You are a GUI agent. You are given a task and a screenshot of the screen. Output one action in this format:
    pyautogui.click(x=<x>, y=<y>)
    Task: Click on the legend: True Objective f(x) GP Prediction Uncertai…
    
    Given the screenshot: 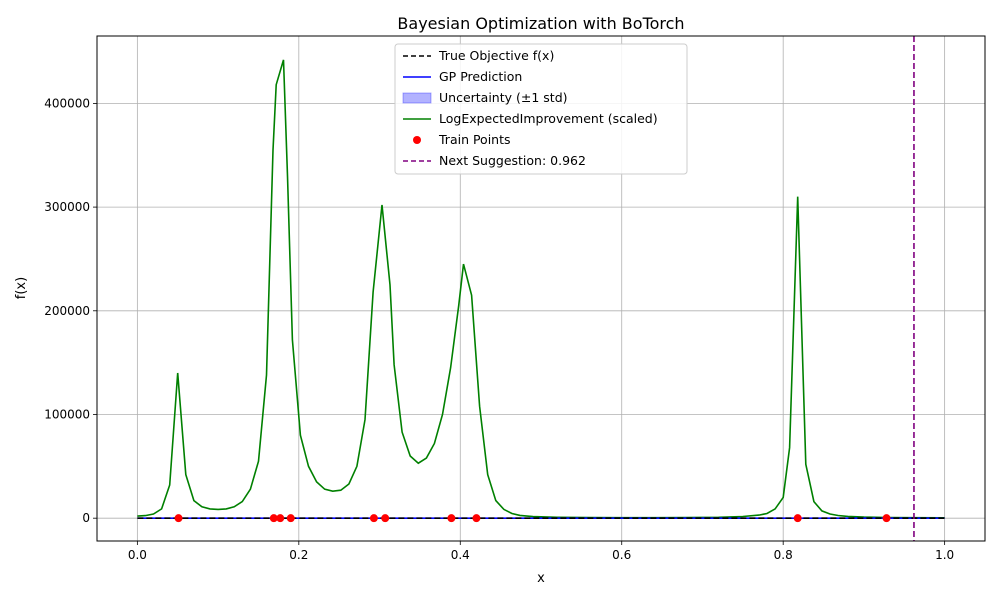 What is the action you would take?
    pyautogui.click(x=541, y=109)
    